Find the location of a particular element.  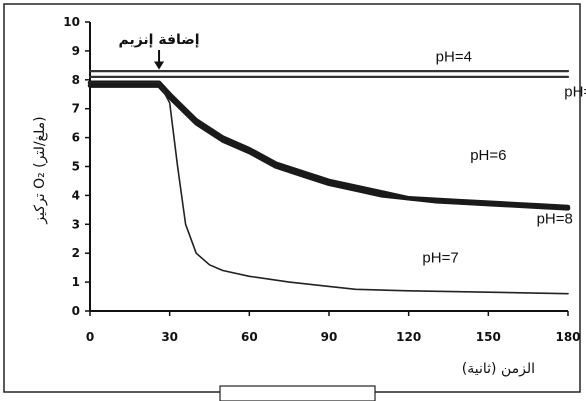

x-tick-label: 0 is located at coordinates (90, 337).